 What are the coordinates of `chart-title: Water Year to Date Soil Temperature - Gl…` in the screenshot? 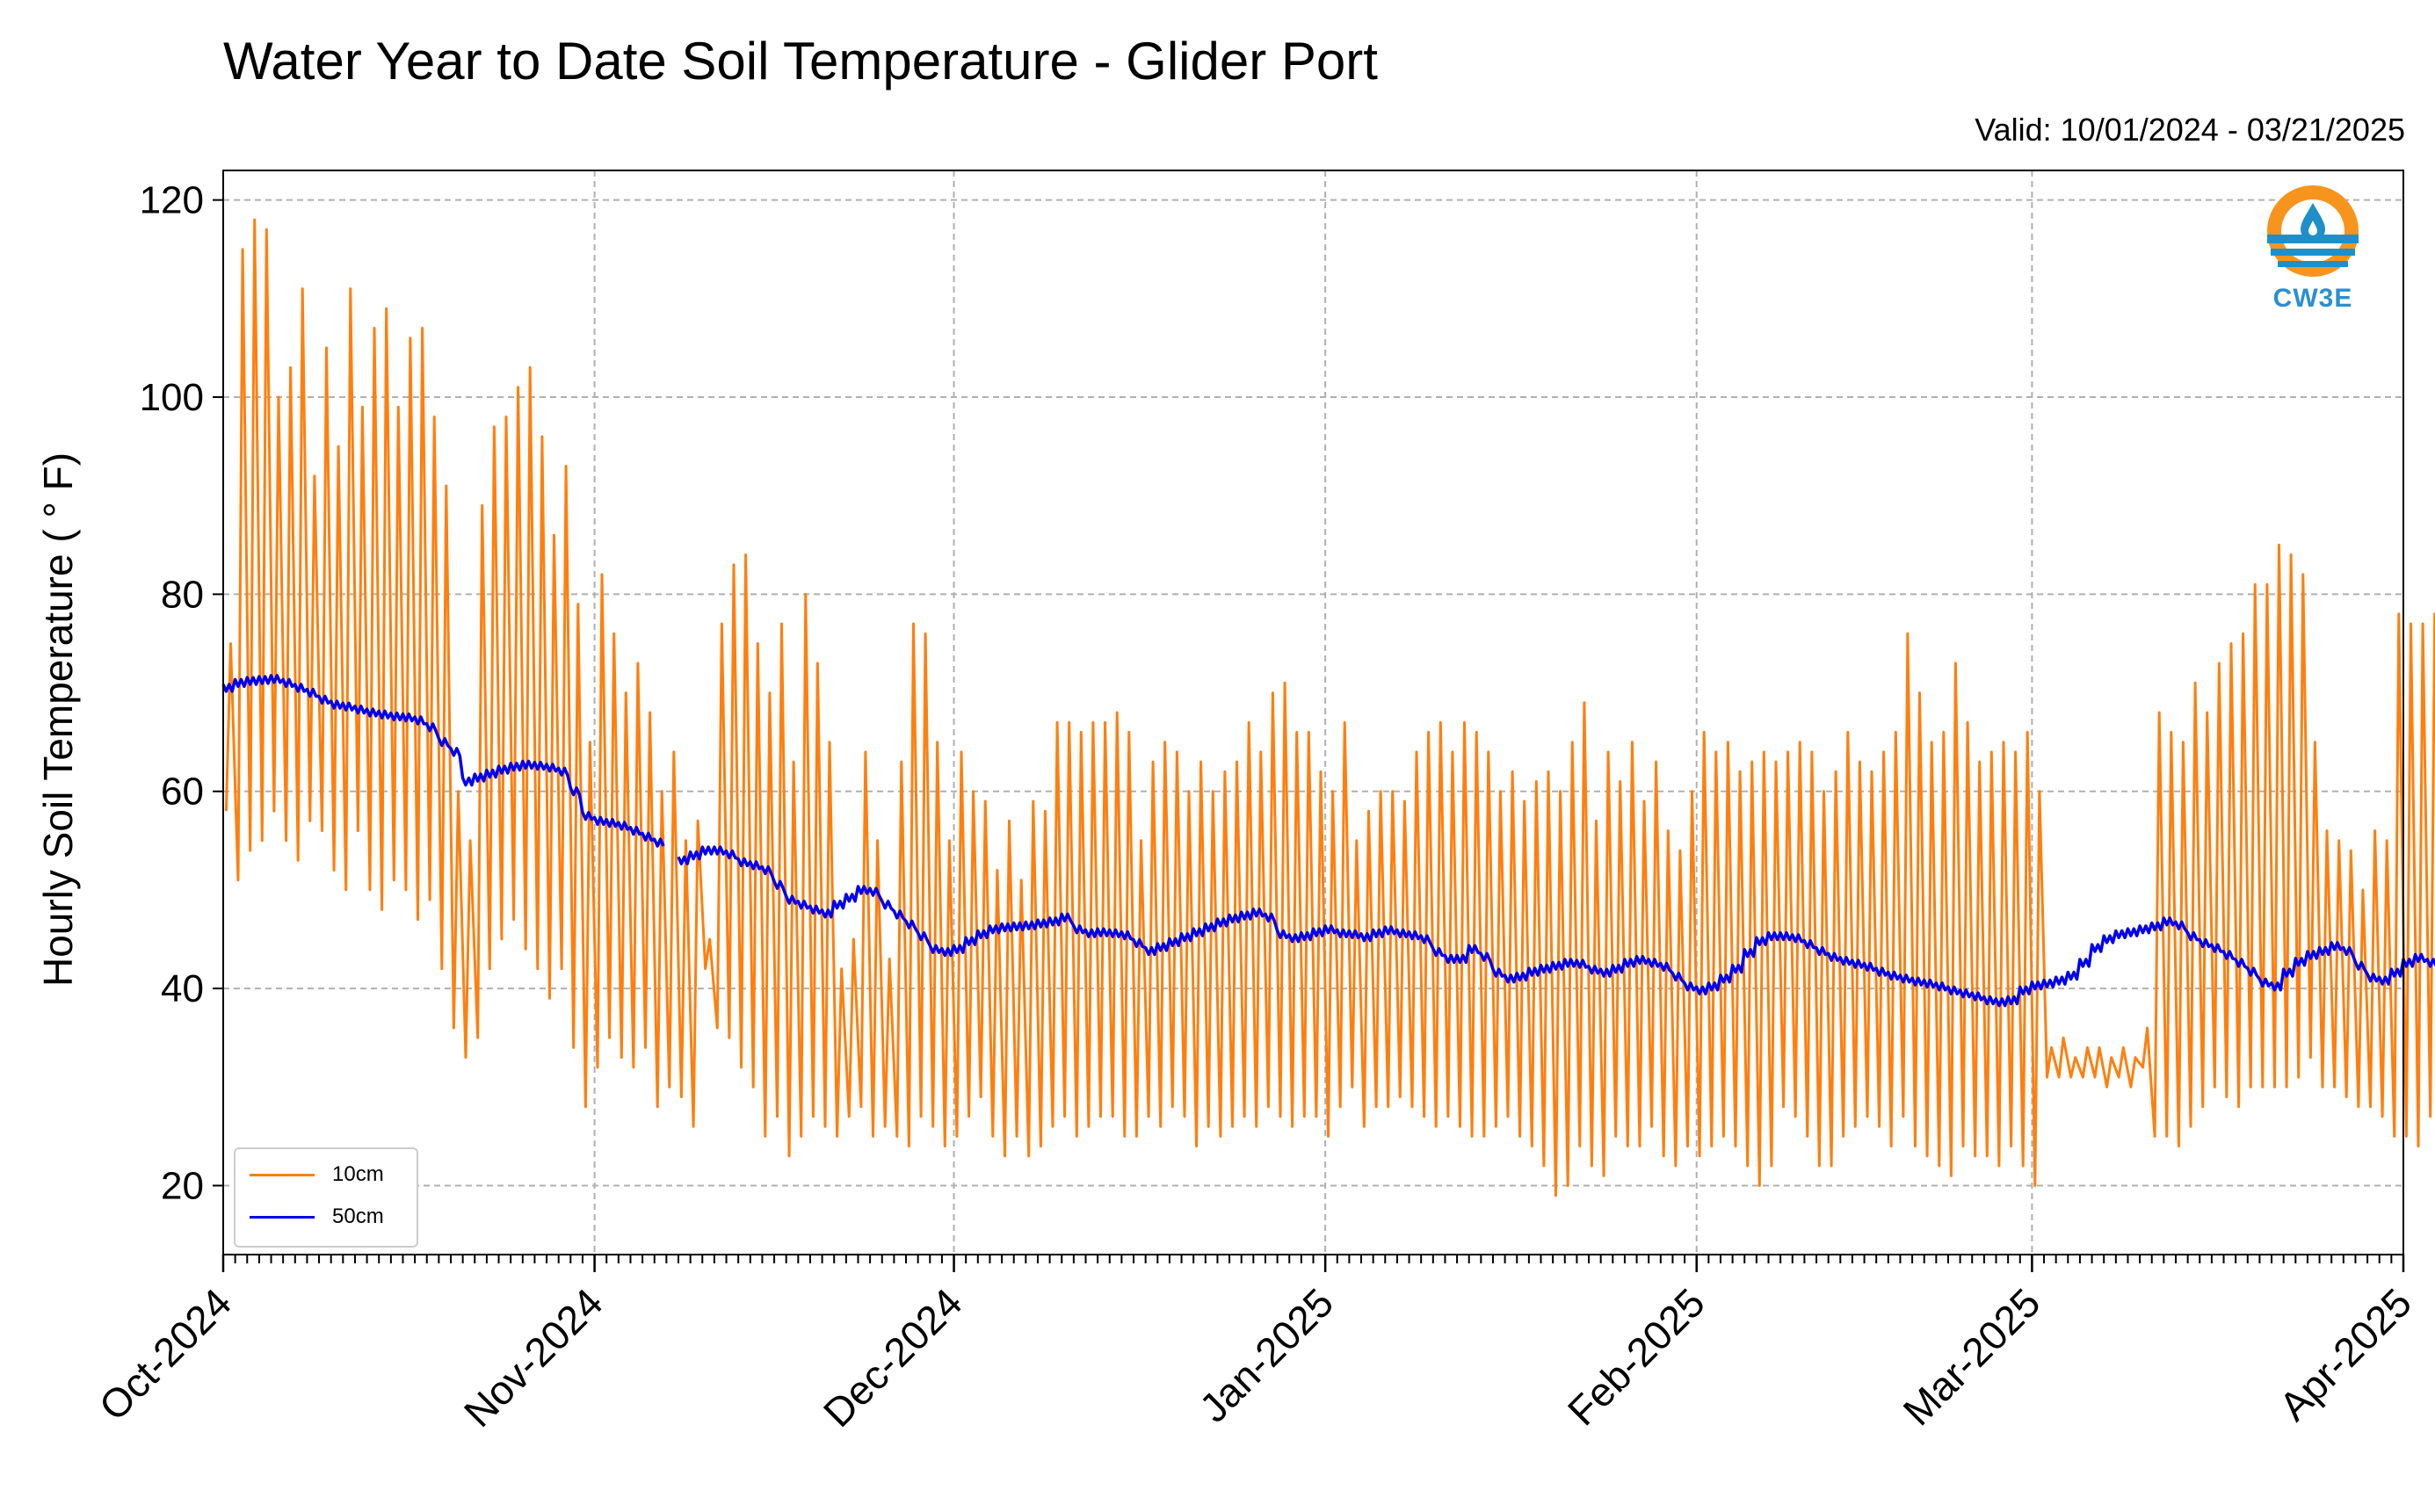 It's located at (800, 61).